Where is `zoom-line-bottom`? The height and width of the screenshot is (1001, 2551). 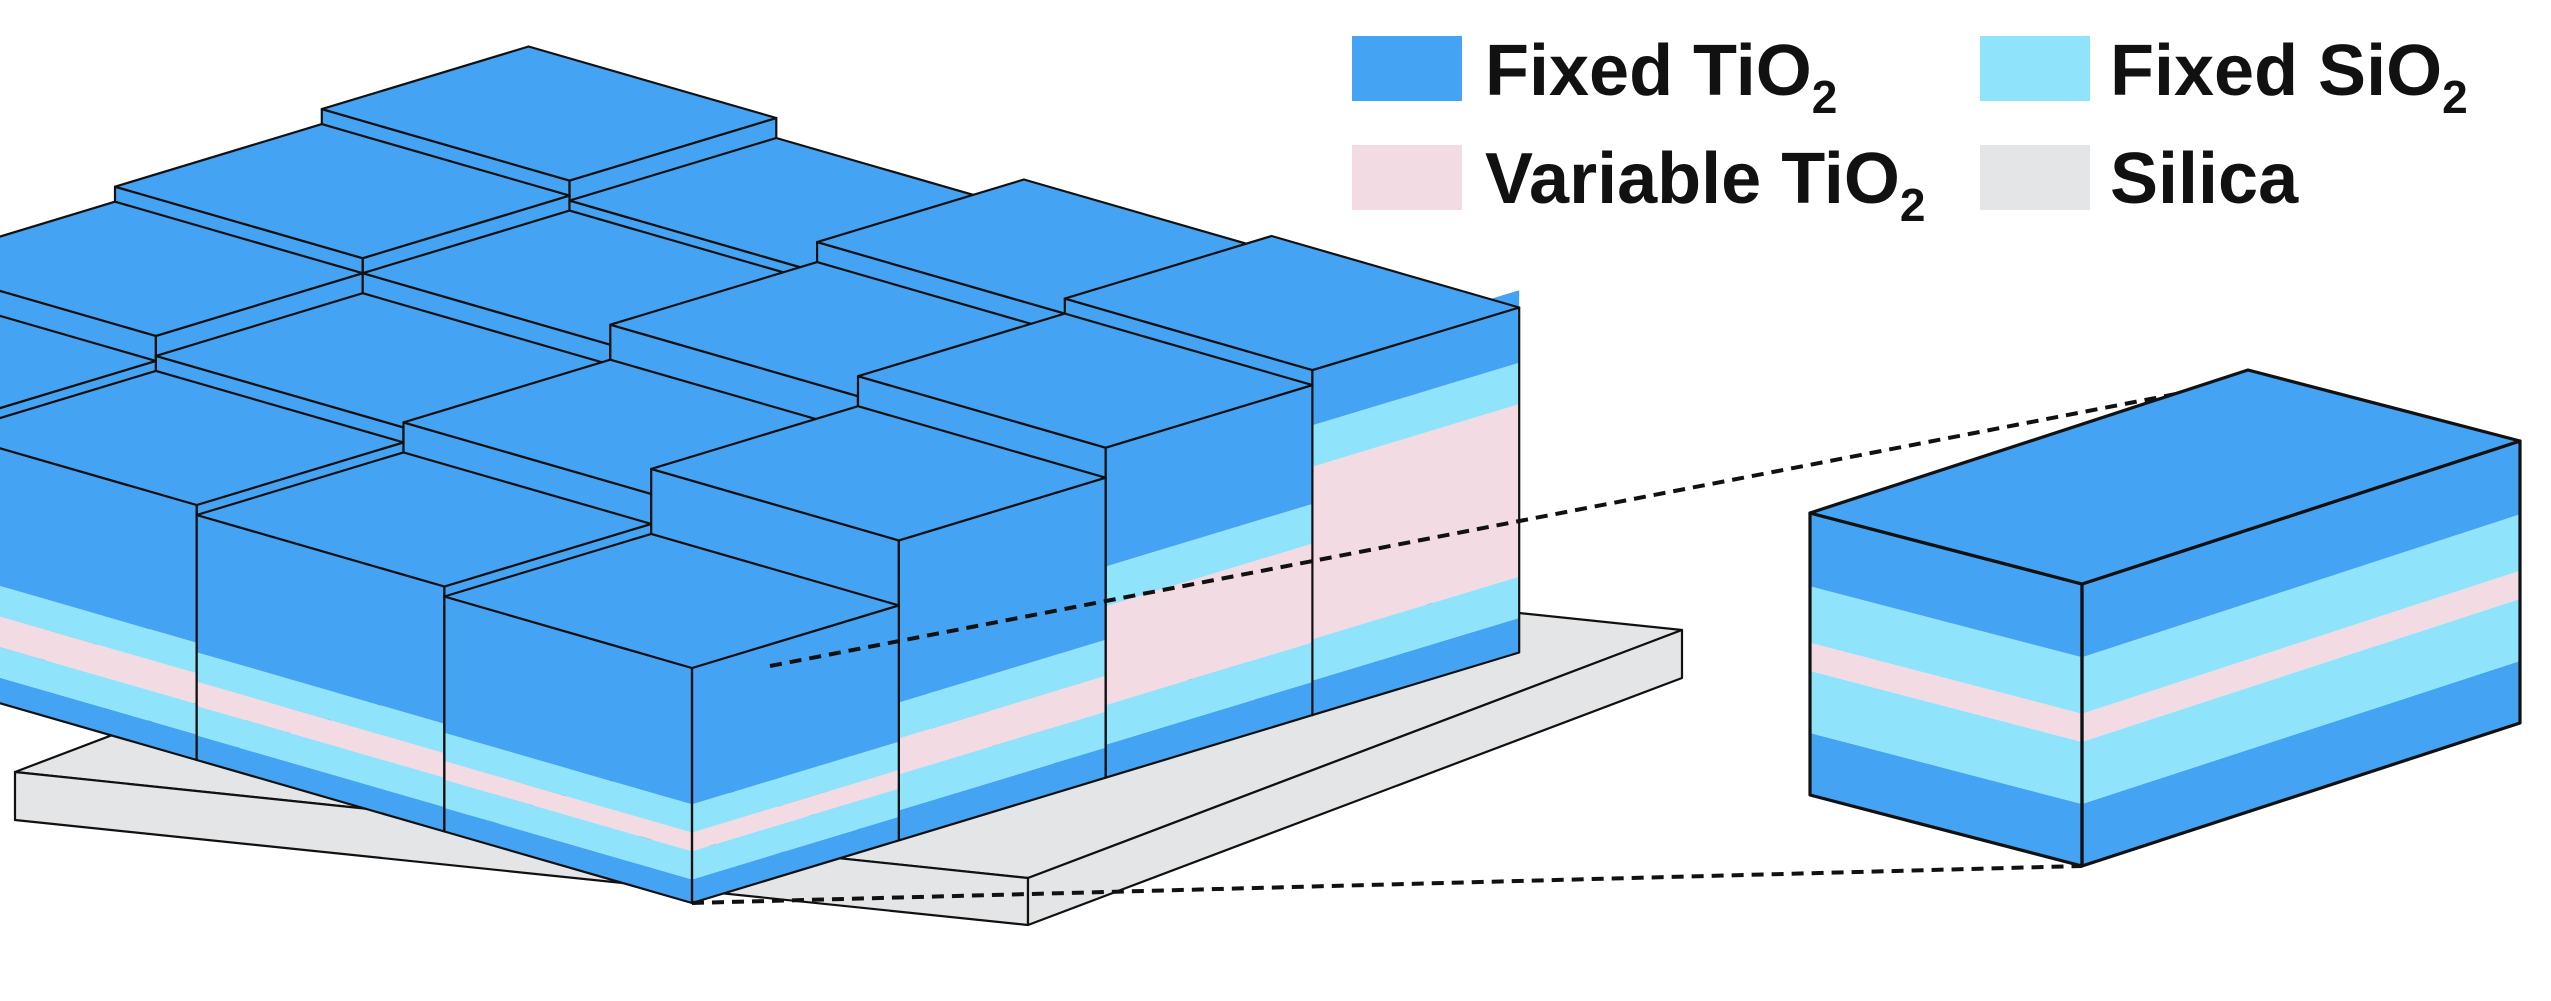
zoom-line-bottom is located at coordinates (1387, 884).